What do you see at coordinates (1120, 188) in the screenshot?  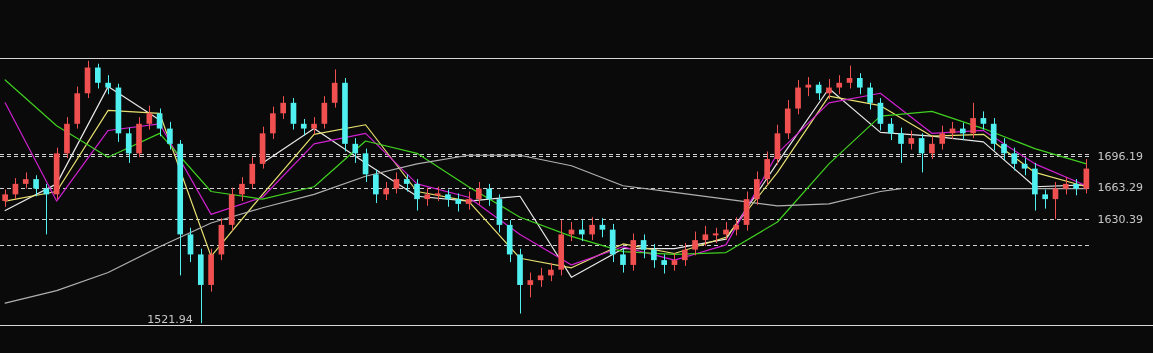 I see `y-tick-label: 1663.29` at bounding box center [1120, 188].